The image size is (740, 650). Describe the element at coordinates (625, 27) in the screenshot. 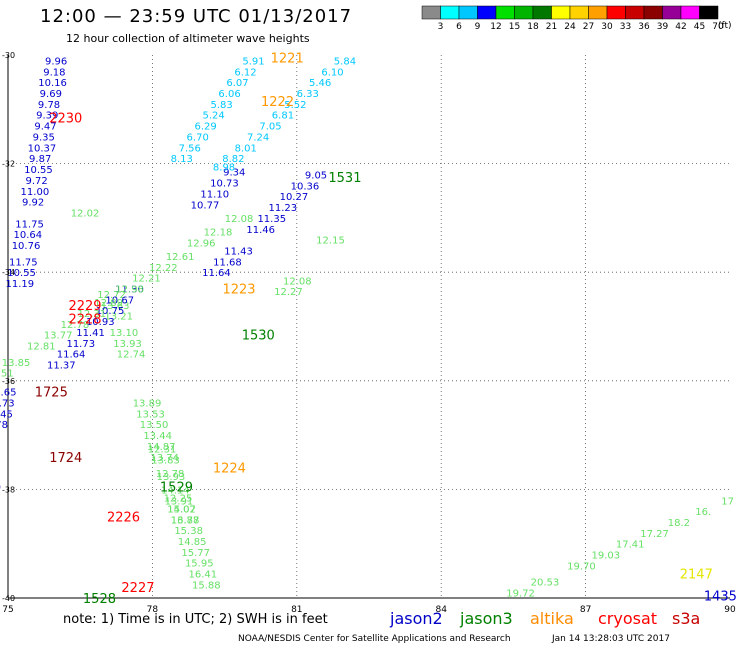

I see `legend-tick: 33` at that location.